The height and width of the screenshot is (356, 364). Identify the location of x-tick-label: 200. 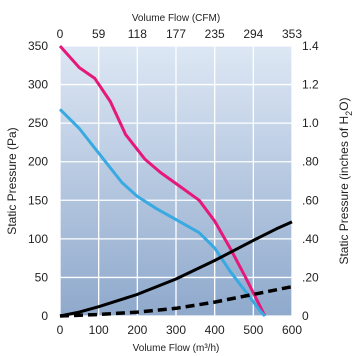
(137, 330).